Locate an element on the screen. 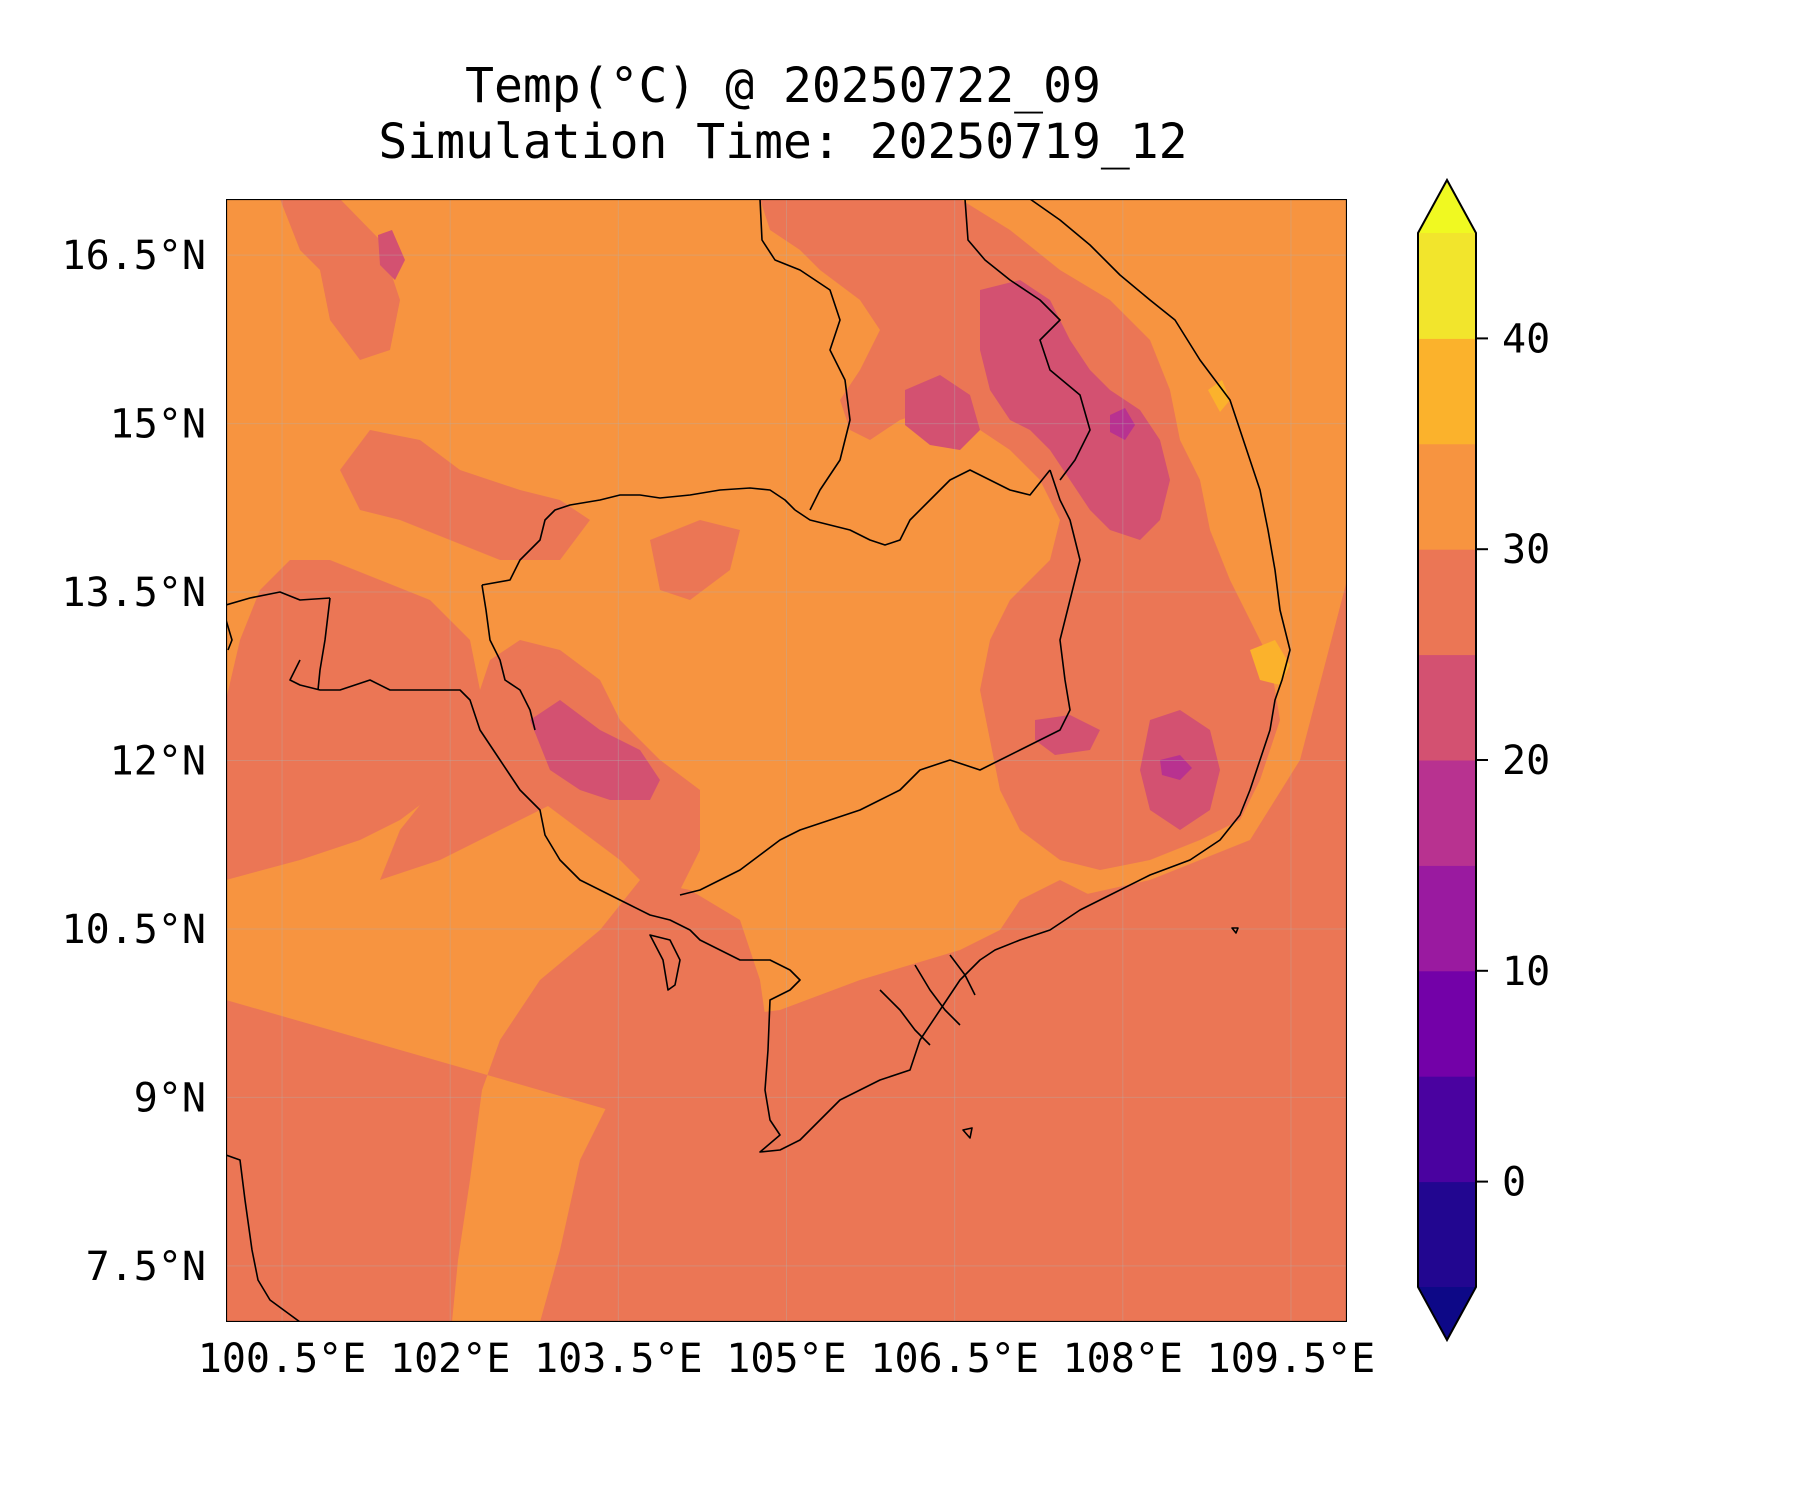  lat-tick-label: 15°N is located at coordinates (158, 425).